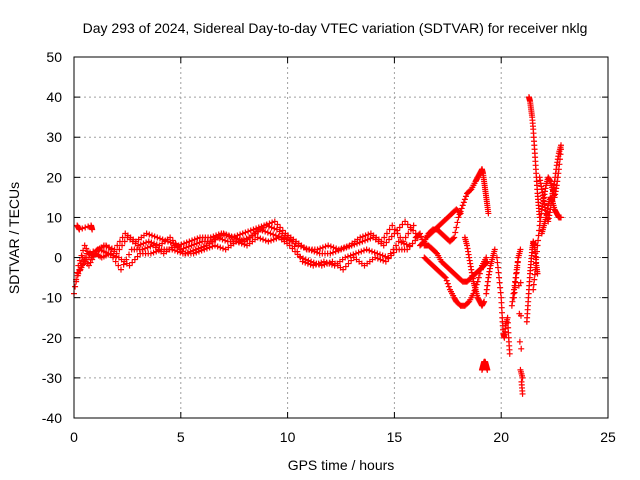 The height and width of the screenshot is (480, 640). What do you see at coordinates (52, 338) in the screenshot?
I see `y-tick-label: -20` at bounding box center [52, 338].